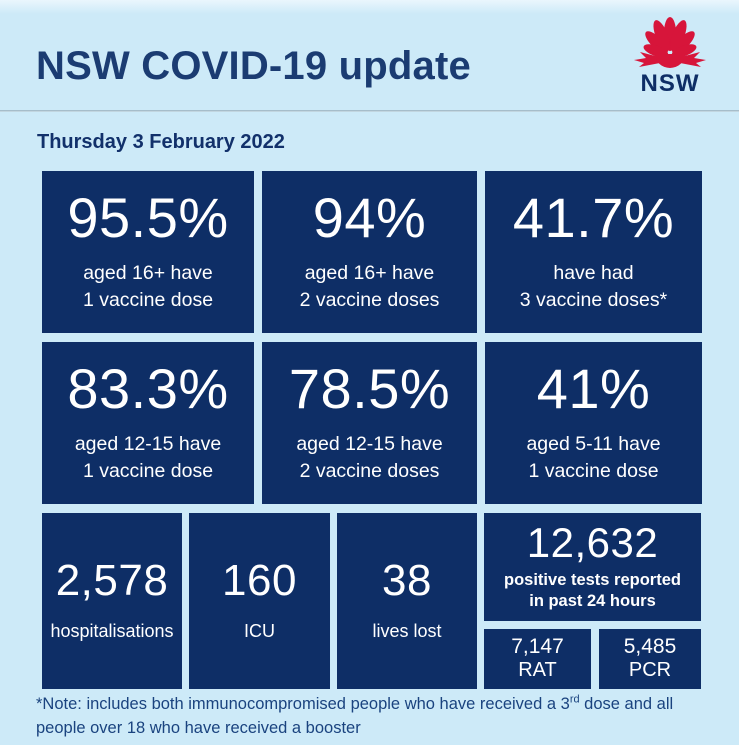  I want to click on stat-value: 5,485, so click(650, 646).